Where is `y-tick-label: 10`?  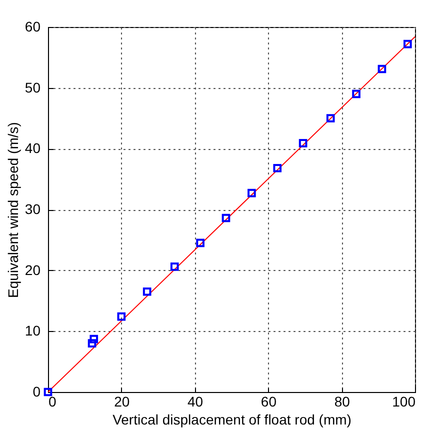 y-tick-label: 10 is located at coordinates (32, 330).